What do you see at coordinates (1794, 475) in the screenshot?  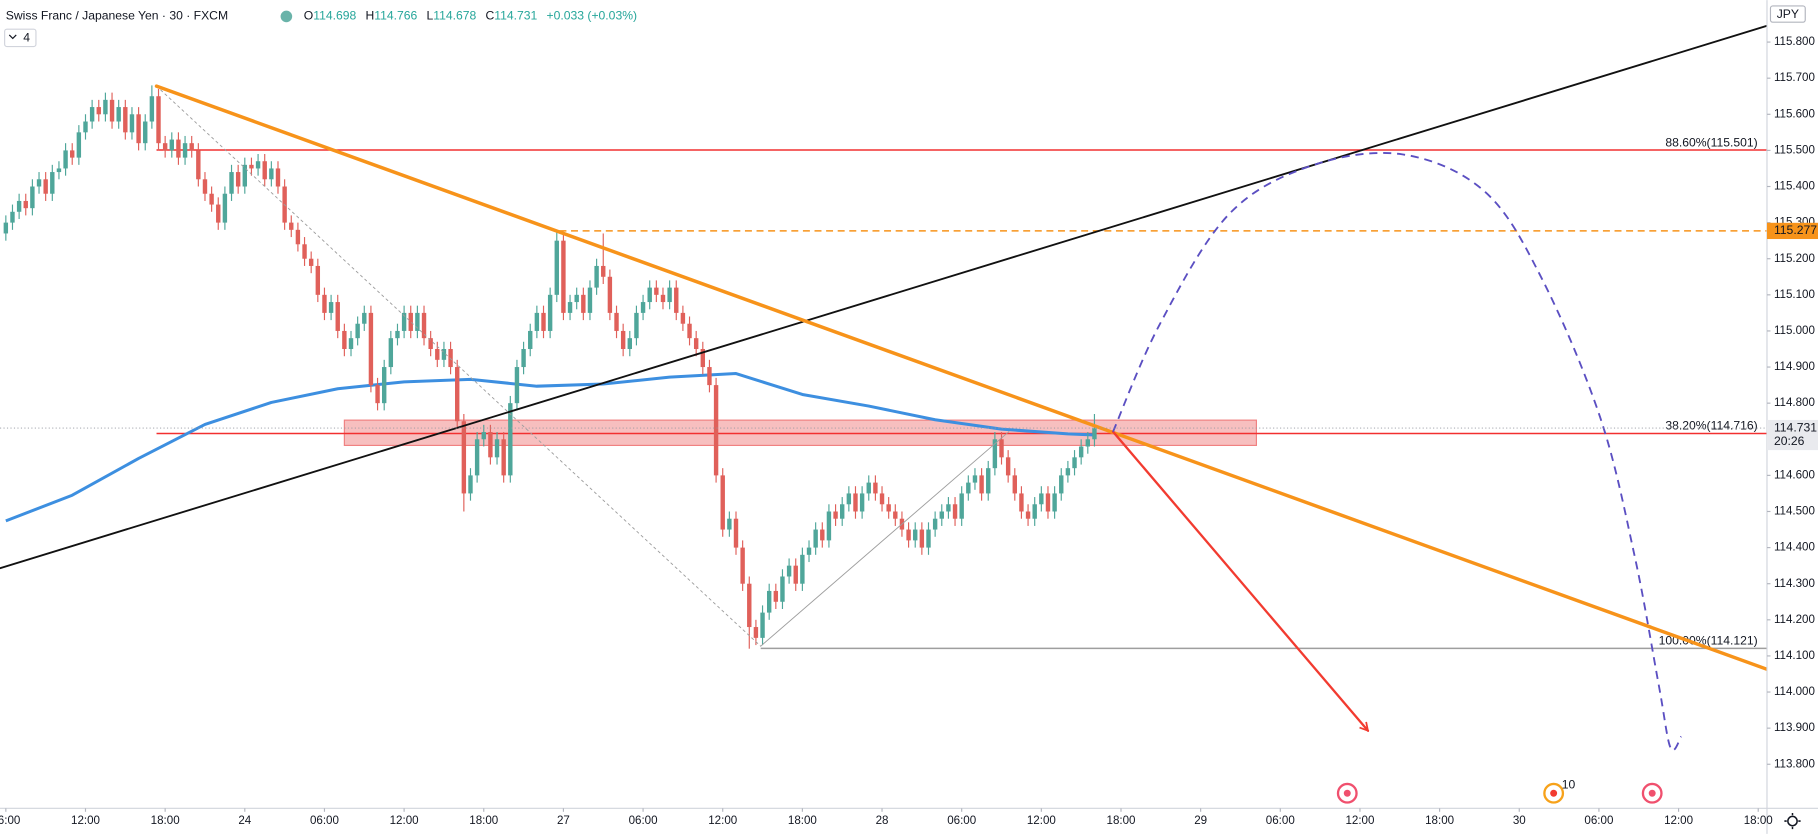 I see `y-tick-label: 114.600` at bounding box center [1794, 475].